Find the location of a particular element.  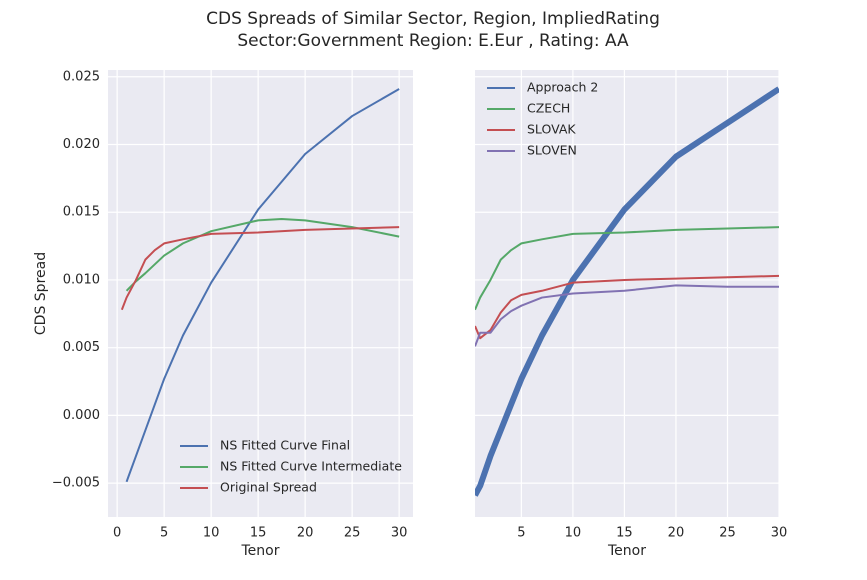

legend-label: SLOVEN is located at coordinates (552, 150).